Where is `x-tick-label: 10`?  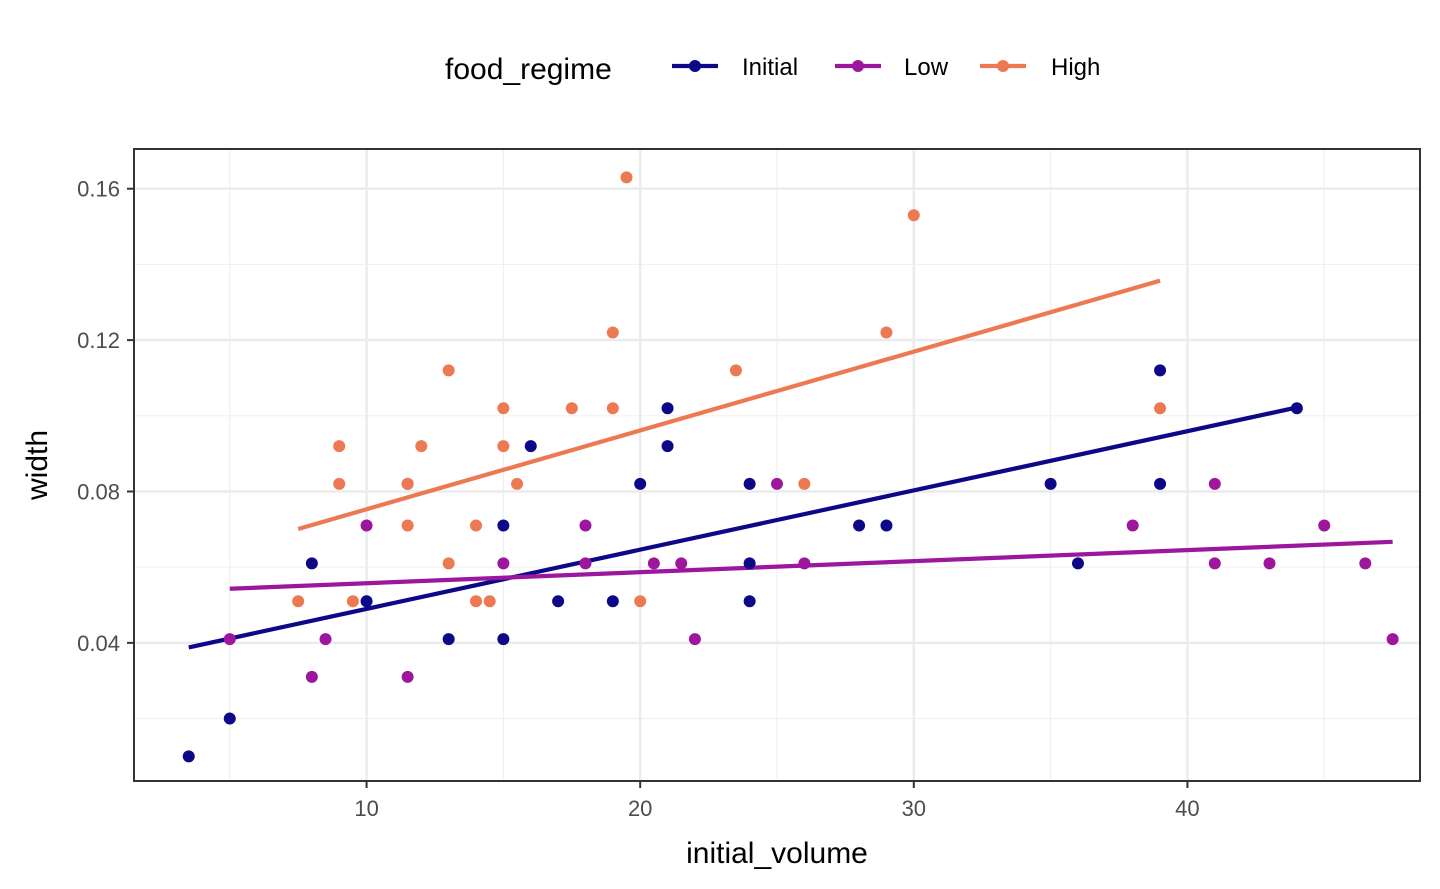
x-tick-label: 10 is located at coordinates (366, 808).